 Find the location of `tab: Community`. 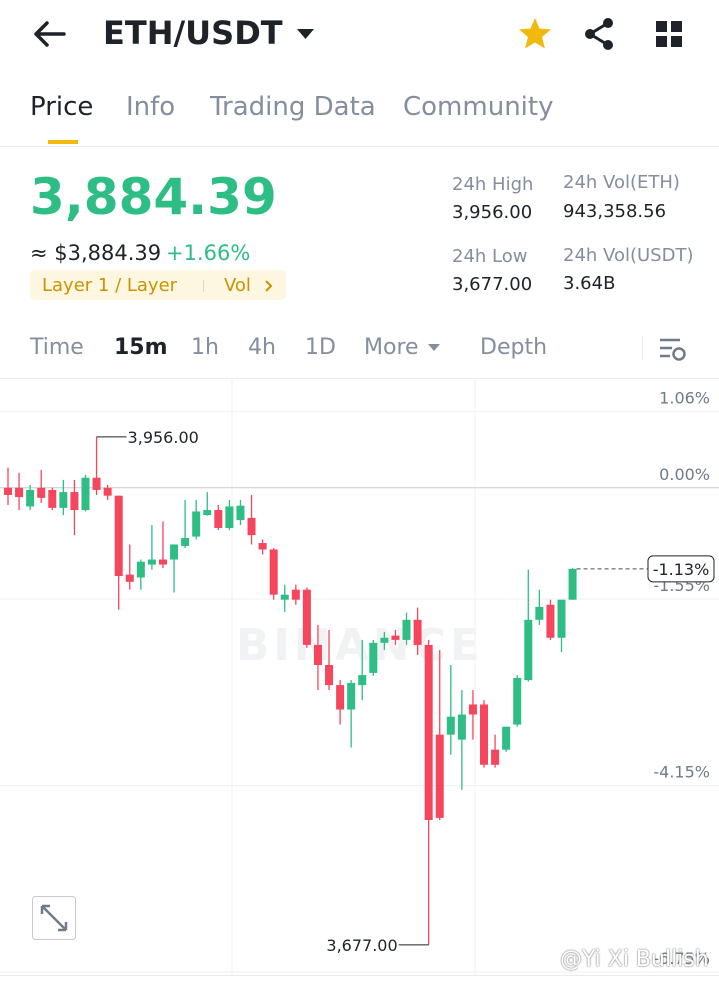

tab: Community is located at coordinates (478, 107).